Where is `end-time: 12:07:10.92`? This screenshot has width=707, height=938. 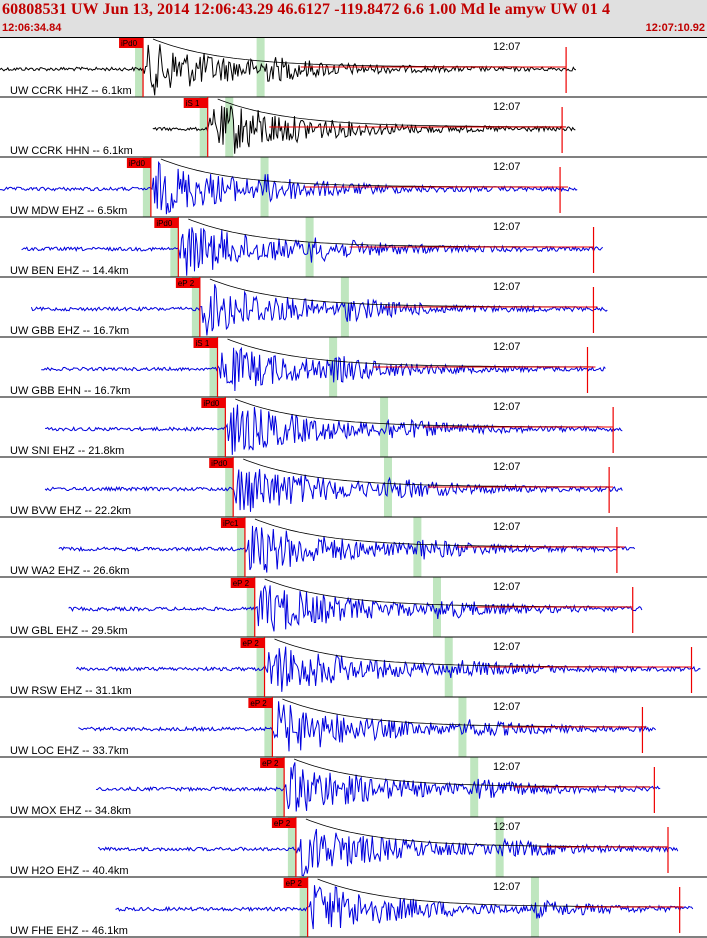 end-time: 12:07:10.92 is located at coordinates (675, 28).